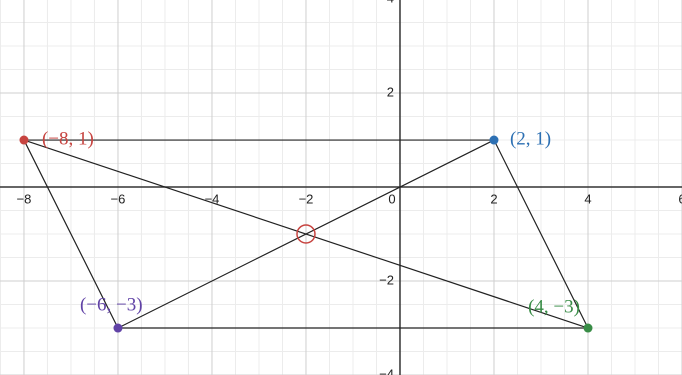 This screenshot has height=375, width=682. Describe the element at coordinates (118, 198) in the screenshot. I see `x-tick-label: −6` at that location.